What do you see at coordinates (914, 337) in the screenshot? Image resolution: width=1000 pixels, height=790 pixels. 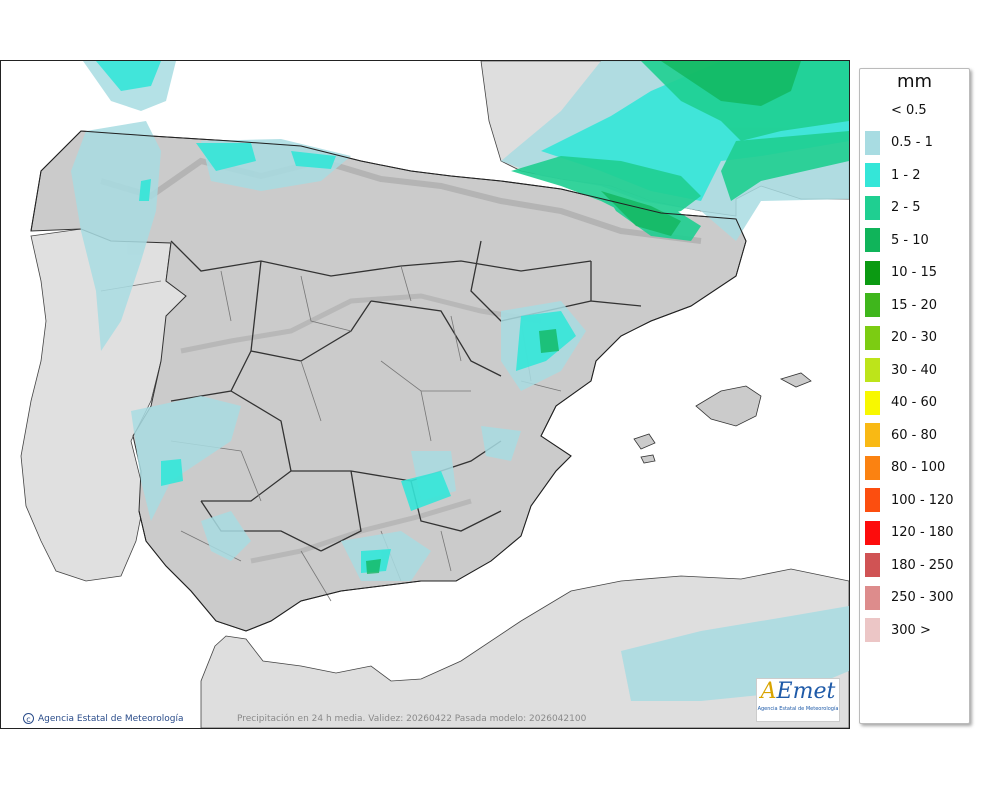 I see `legend-label: 20 - 30` at bounding box center [914, 337].